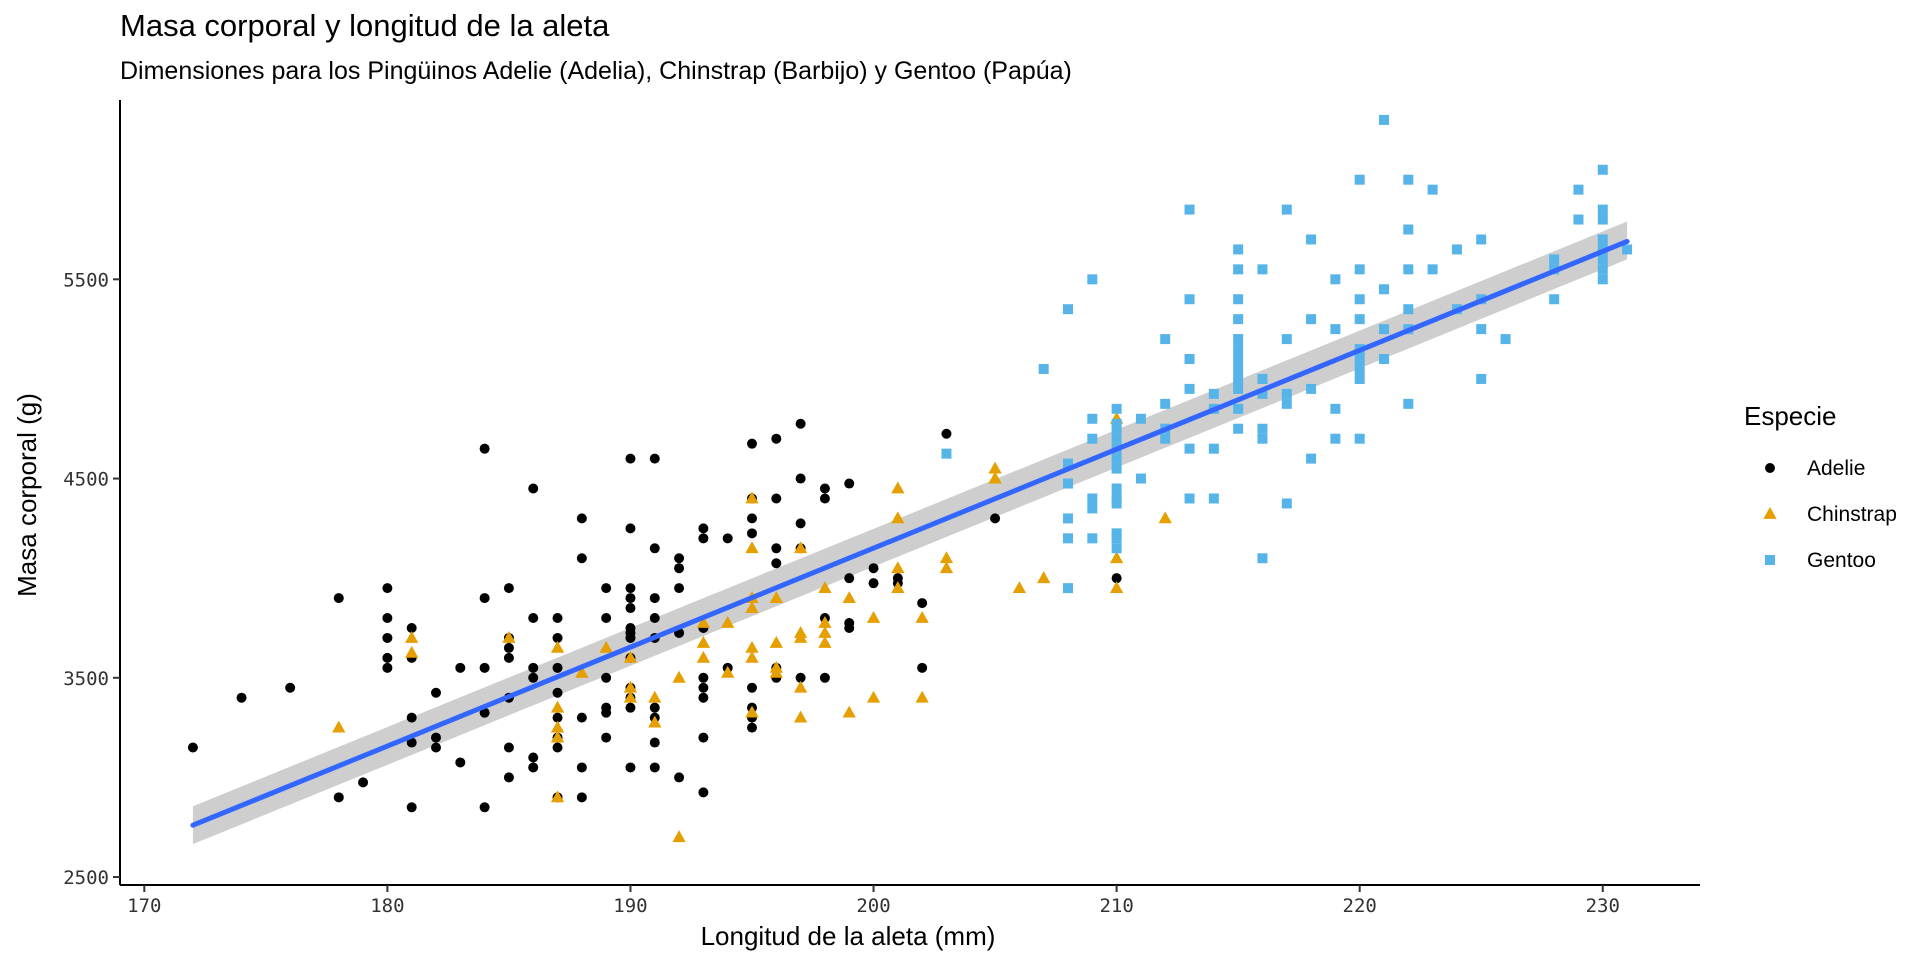  I want to click on x-tick-label: 210, so click(1116, 906).